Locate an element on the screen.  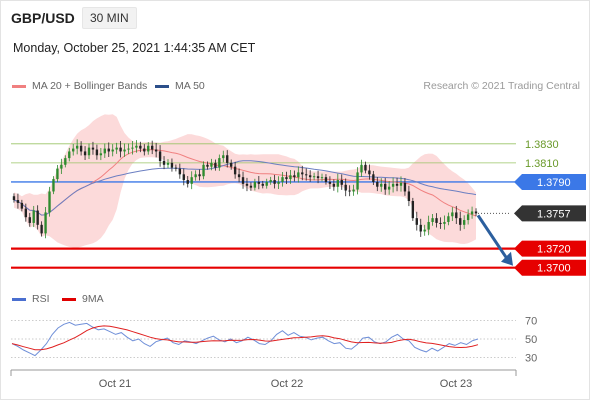
level-label-1.3810: 1.3810 is located at coordinates (542, 164).